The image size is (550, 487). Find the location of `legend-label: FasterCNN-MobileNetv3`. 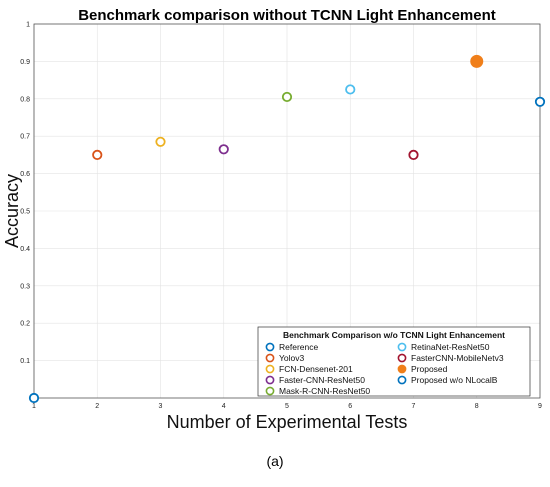

legend-label: FasterCNN-MobileNetv3 is located at coordinates (457, 358).